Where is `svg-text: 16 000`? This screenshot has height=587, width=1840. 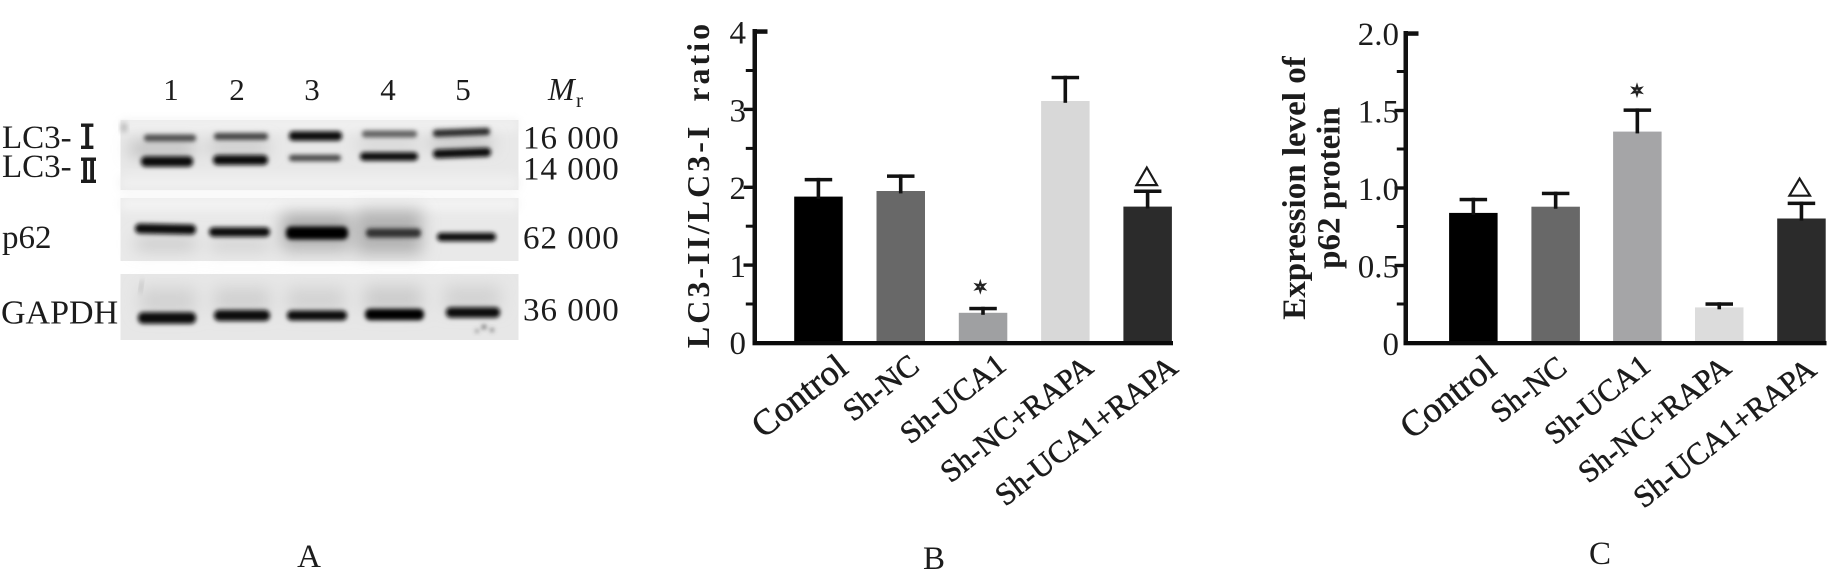 svg-text: 16 000 is located at coordinates (571, 139).